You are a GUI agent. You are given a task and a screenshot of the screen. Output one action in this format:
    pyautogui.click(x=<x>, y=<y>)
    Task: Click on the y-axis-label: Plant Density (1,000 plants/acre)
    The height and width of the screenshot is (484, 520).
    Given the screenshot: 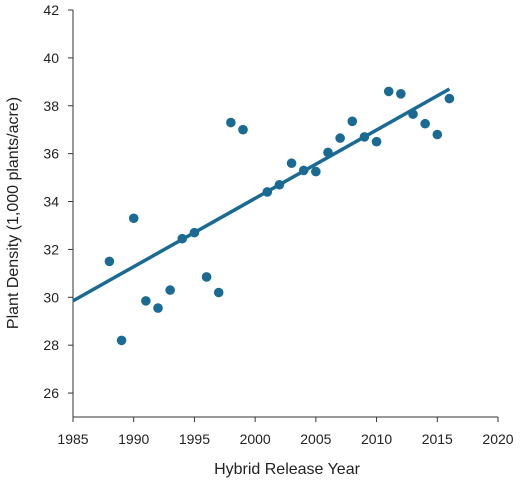 What is the action you would take?
    pyautogui.click(x=13, y=213)
    